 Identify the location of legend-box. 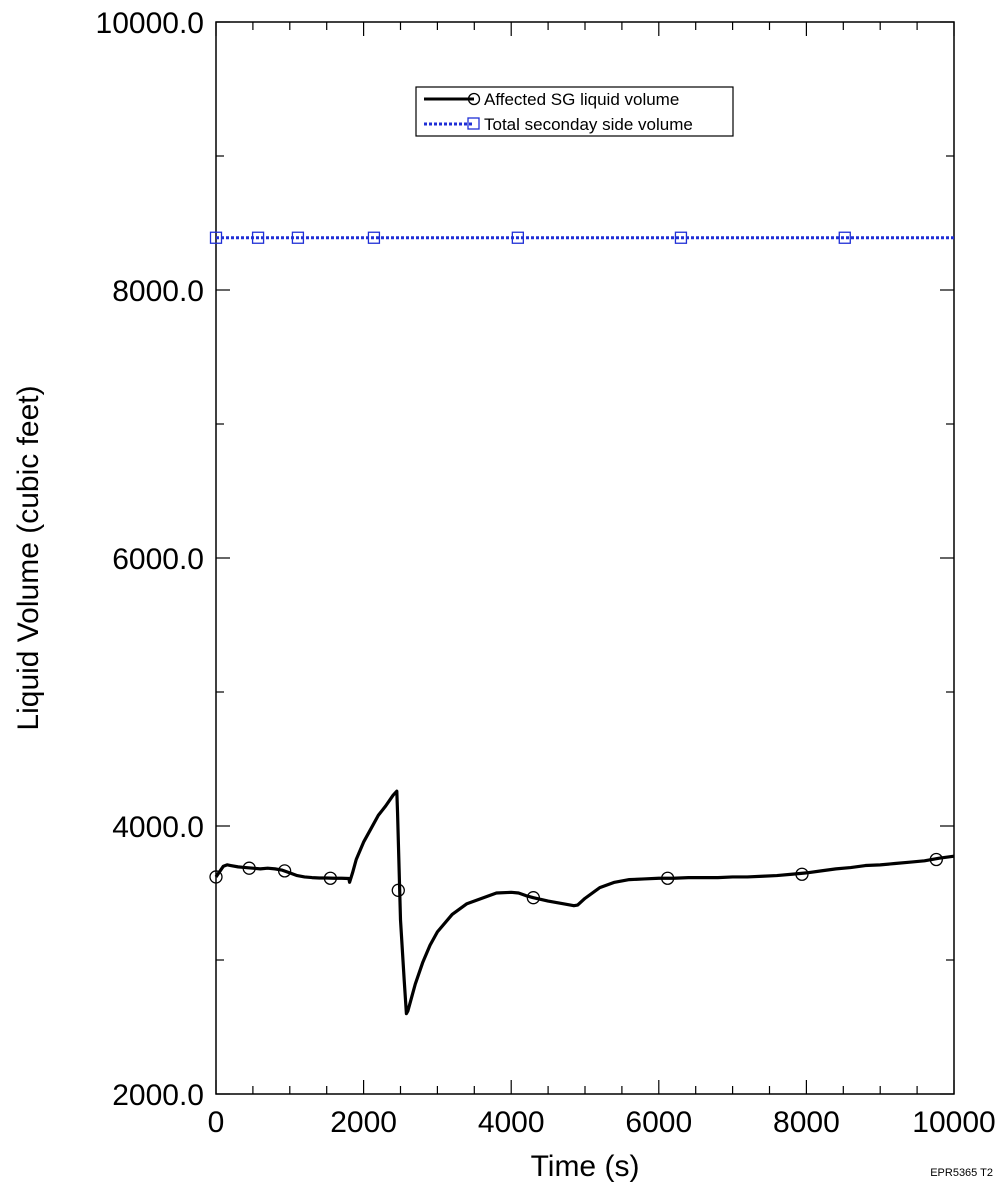
(574, 111).